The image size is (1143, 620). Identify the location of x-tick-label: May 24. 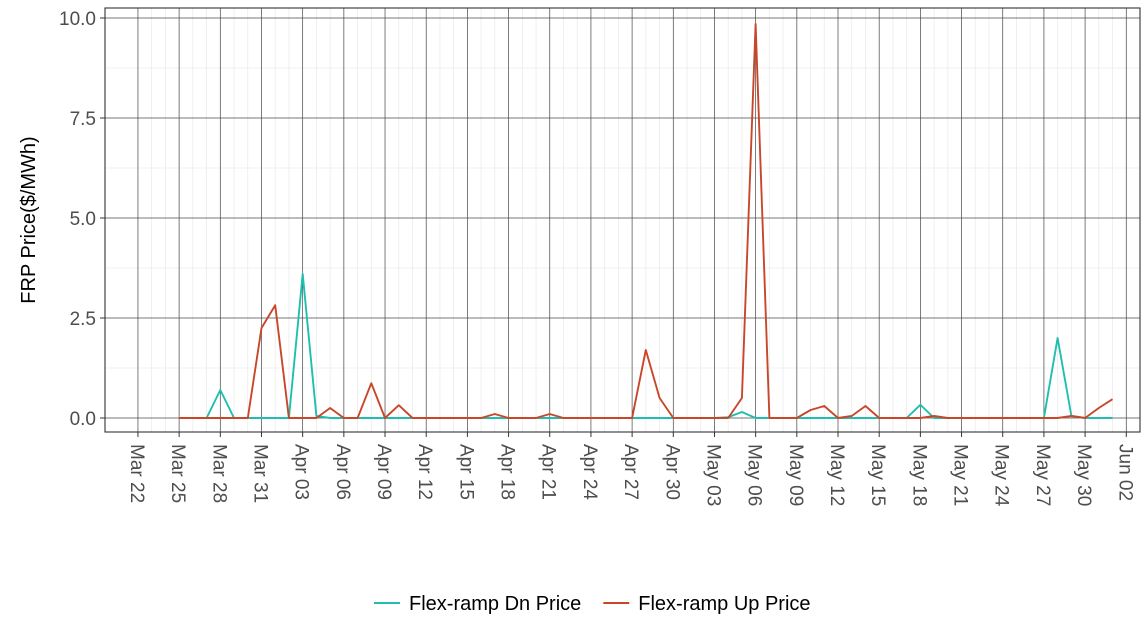
(1001, 475).